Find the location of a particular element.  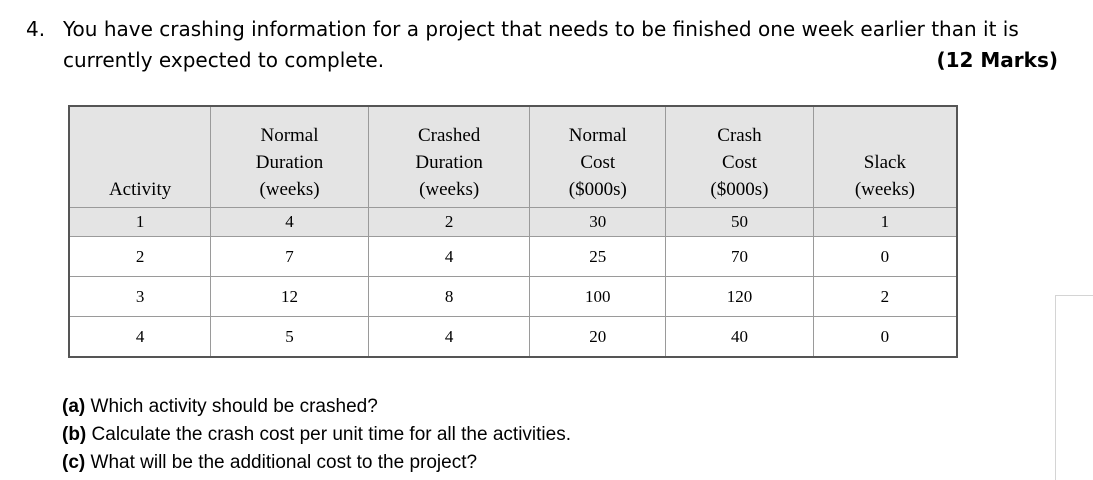

cell-activity: 1 is located at coordinates (140, 222).